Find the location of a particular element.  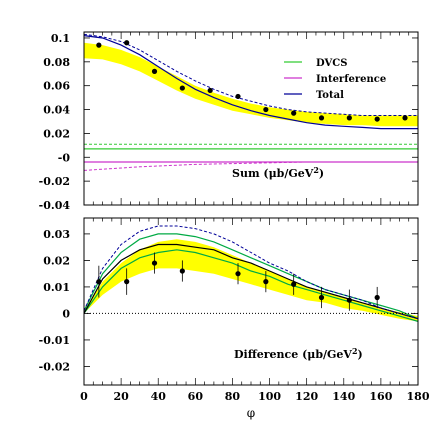

difference-label-sup: 2 is located at coordinates (355, 351).